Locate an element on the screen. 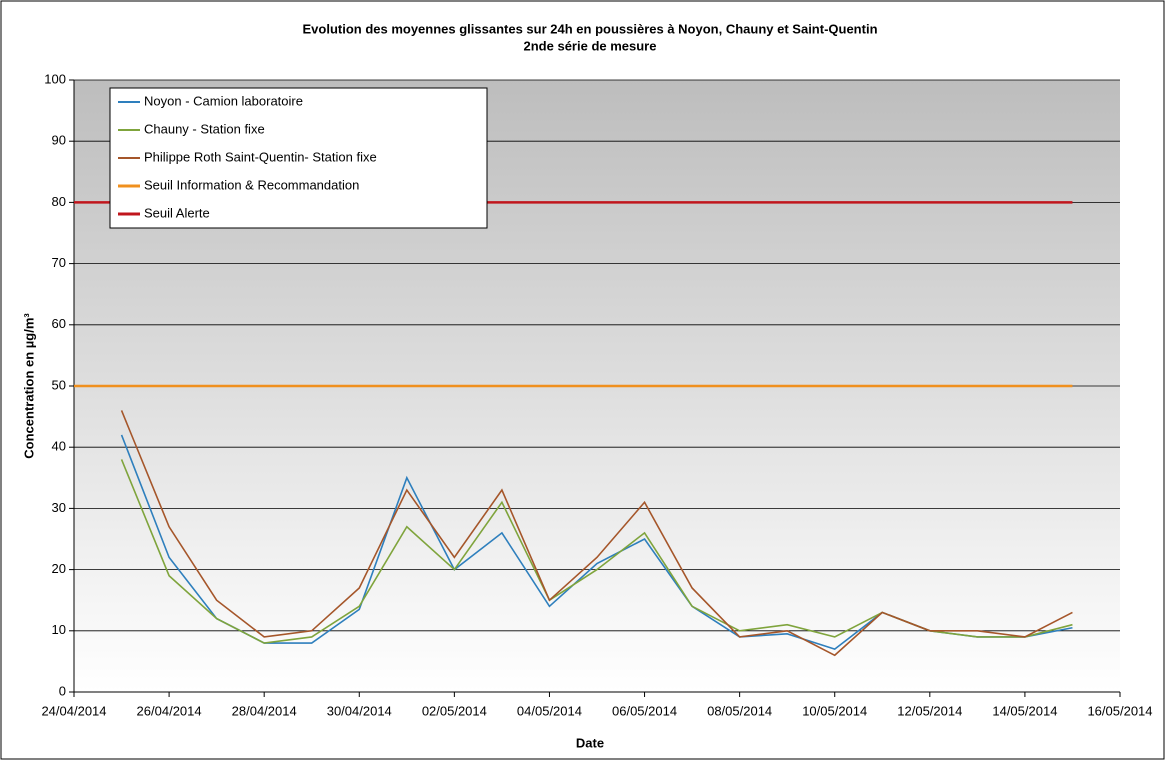  y-tick-label: 70 is located at coordinates (59, 262).